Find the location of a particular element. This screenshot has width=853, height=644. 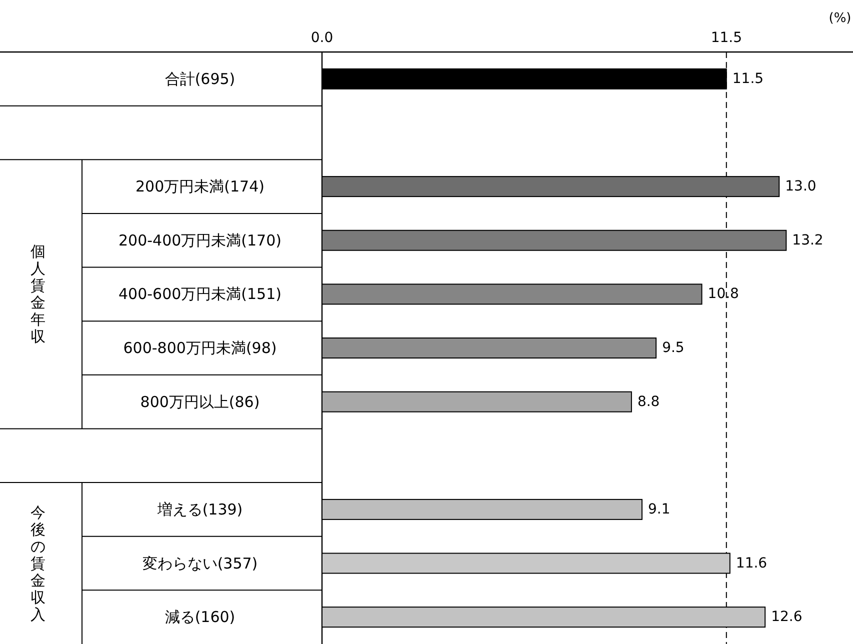

text: 個人賃金年収 is located at coordinates (38, 294).